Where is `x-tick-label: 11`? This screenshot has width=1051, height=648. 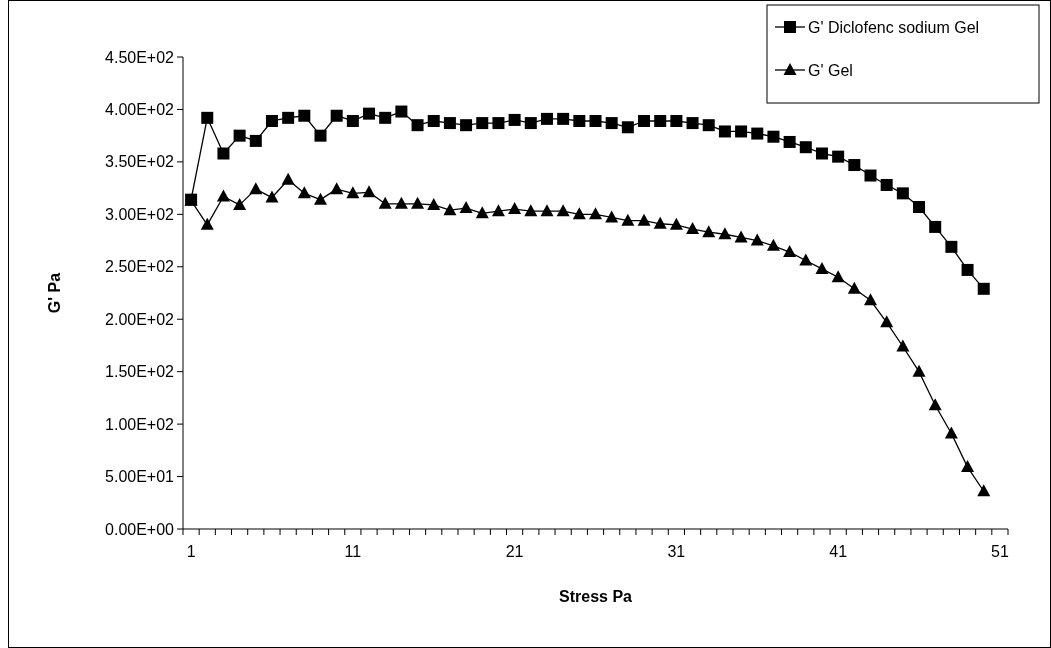
x-tick-label: 11 is located at coordinates (353, 551).